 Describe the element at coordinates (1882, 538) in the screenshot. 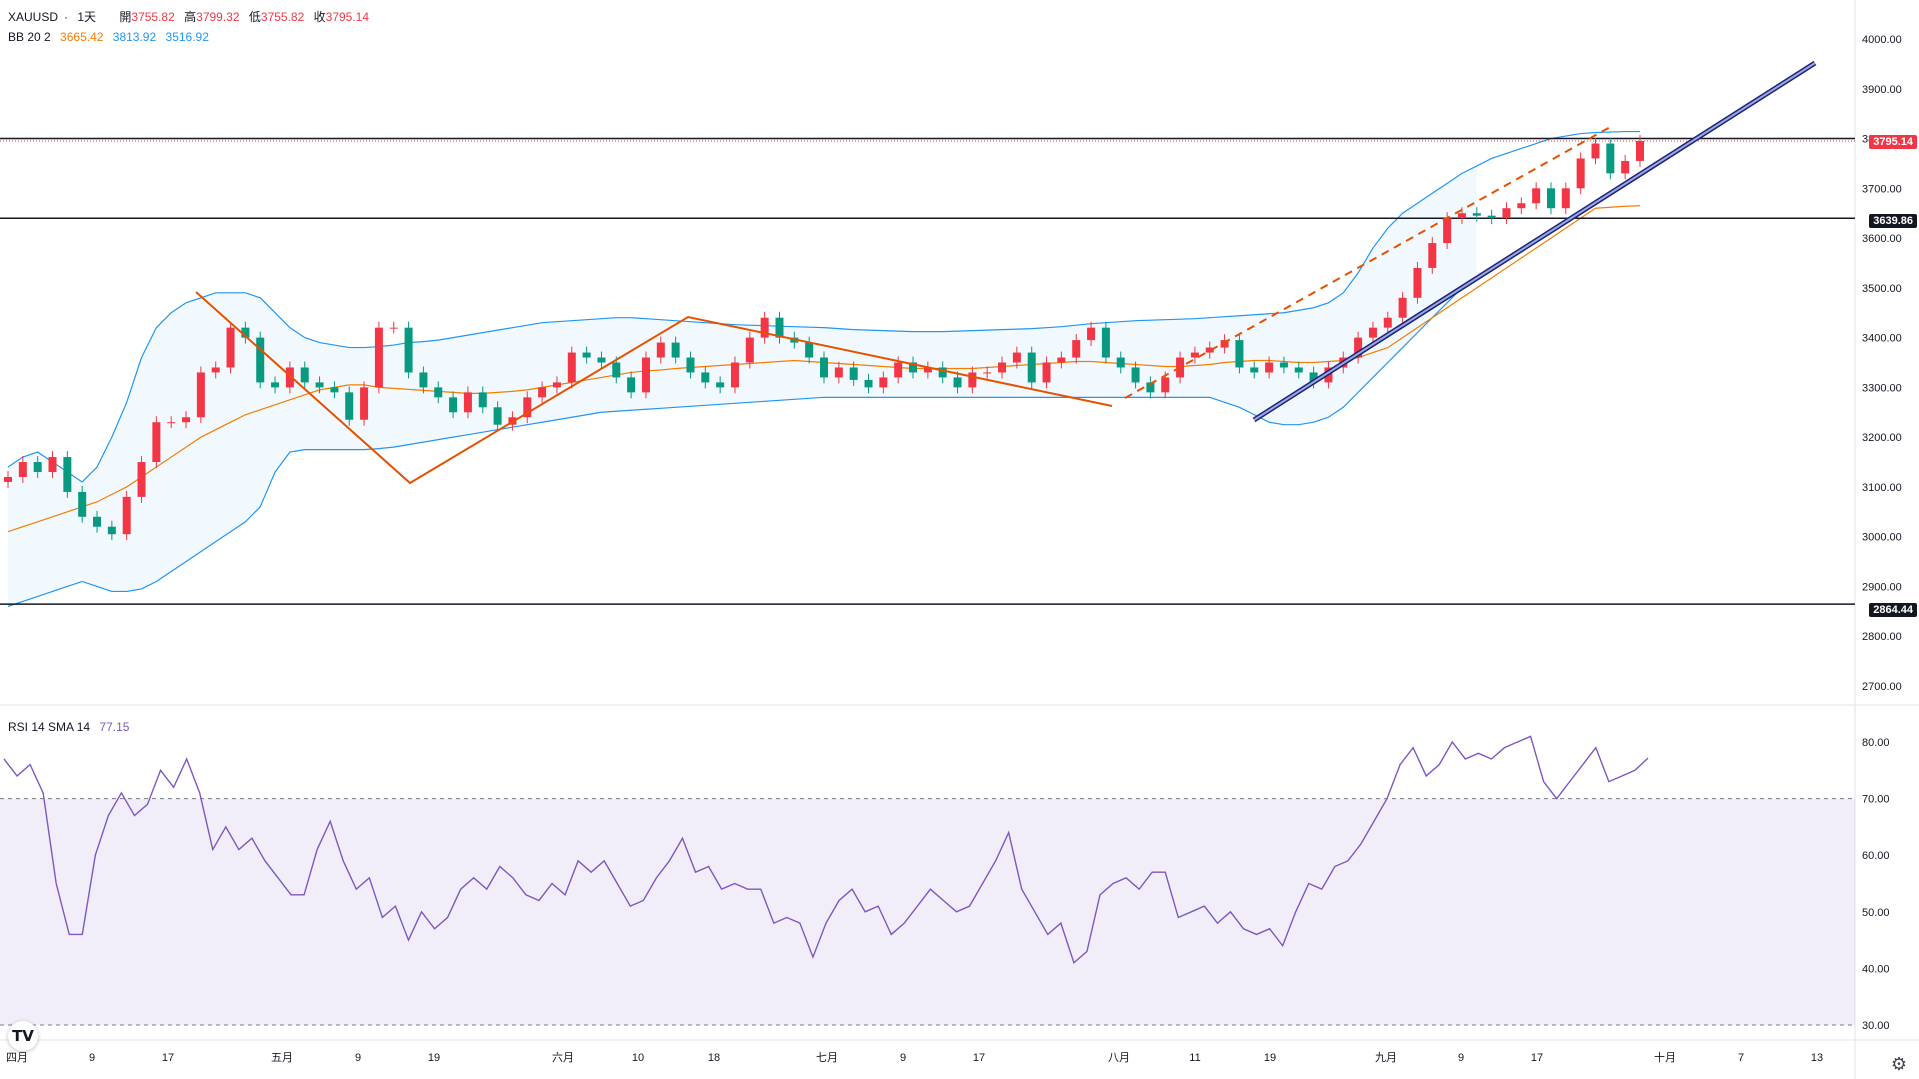

I see `y-tick-label: 3000.00` at that location.